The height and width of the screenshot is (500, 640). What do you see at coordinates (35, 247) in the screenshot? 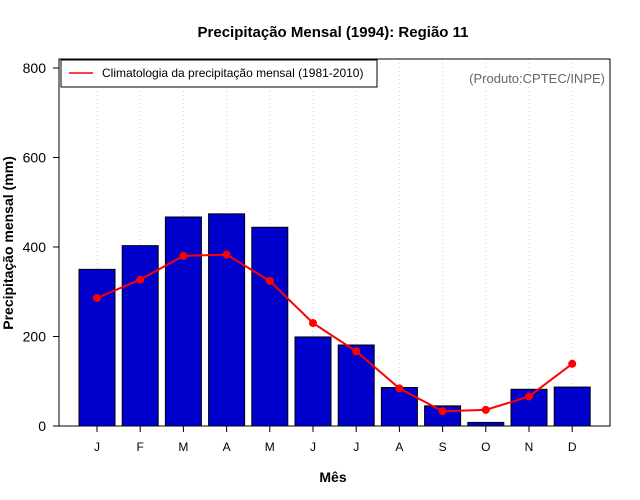
I see `y-tick-label: 400` at bounding box center [35, 247].